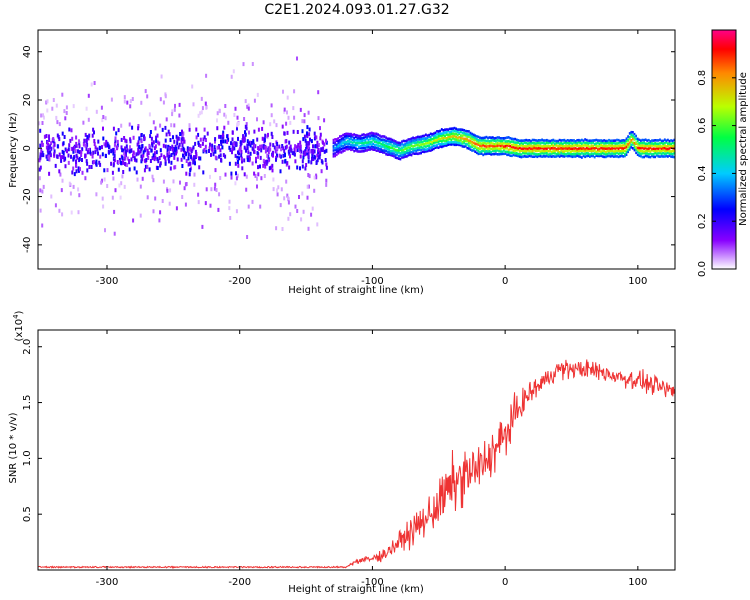 This screenshot has width=750, height=600. What do you see at coordinates (702, 173) in the screenshot?
I see `colorbar-tick-label: 0.4` at bounding box center [702, 173].